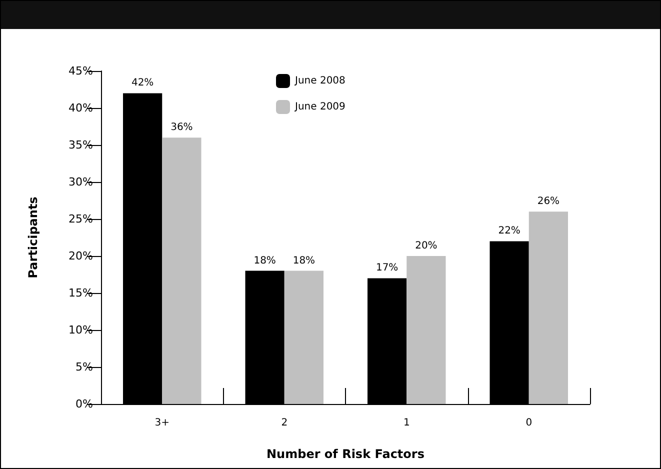  I want to click on x-tick-label: 0, so click(529, 423).